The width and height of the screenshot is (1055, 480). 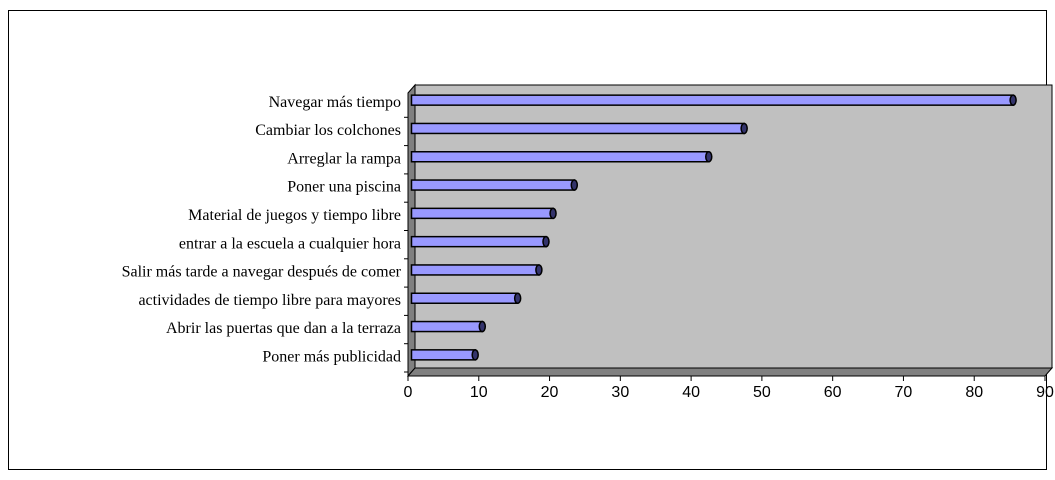 I want to click on x-tick-label: 90, so click(x=1045, y=392).